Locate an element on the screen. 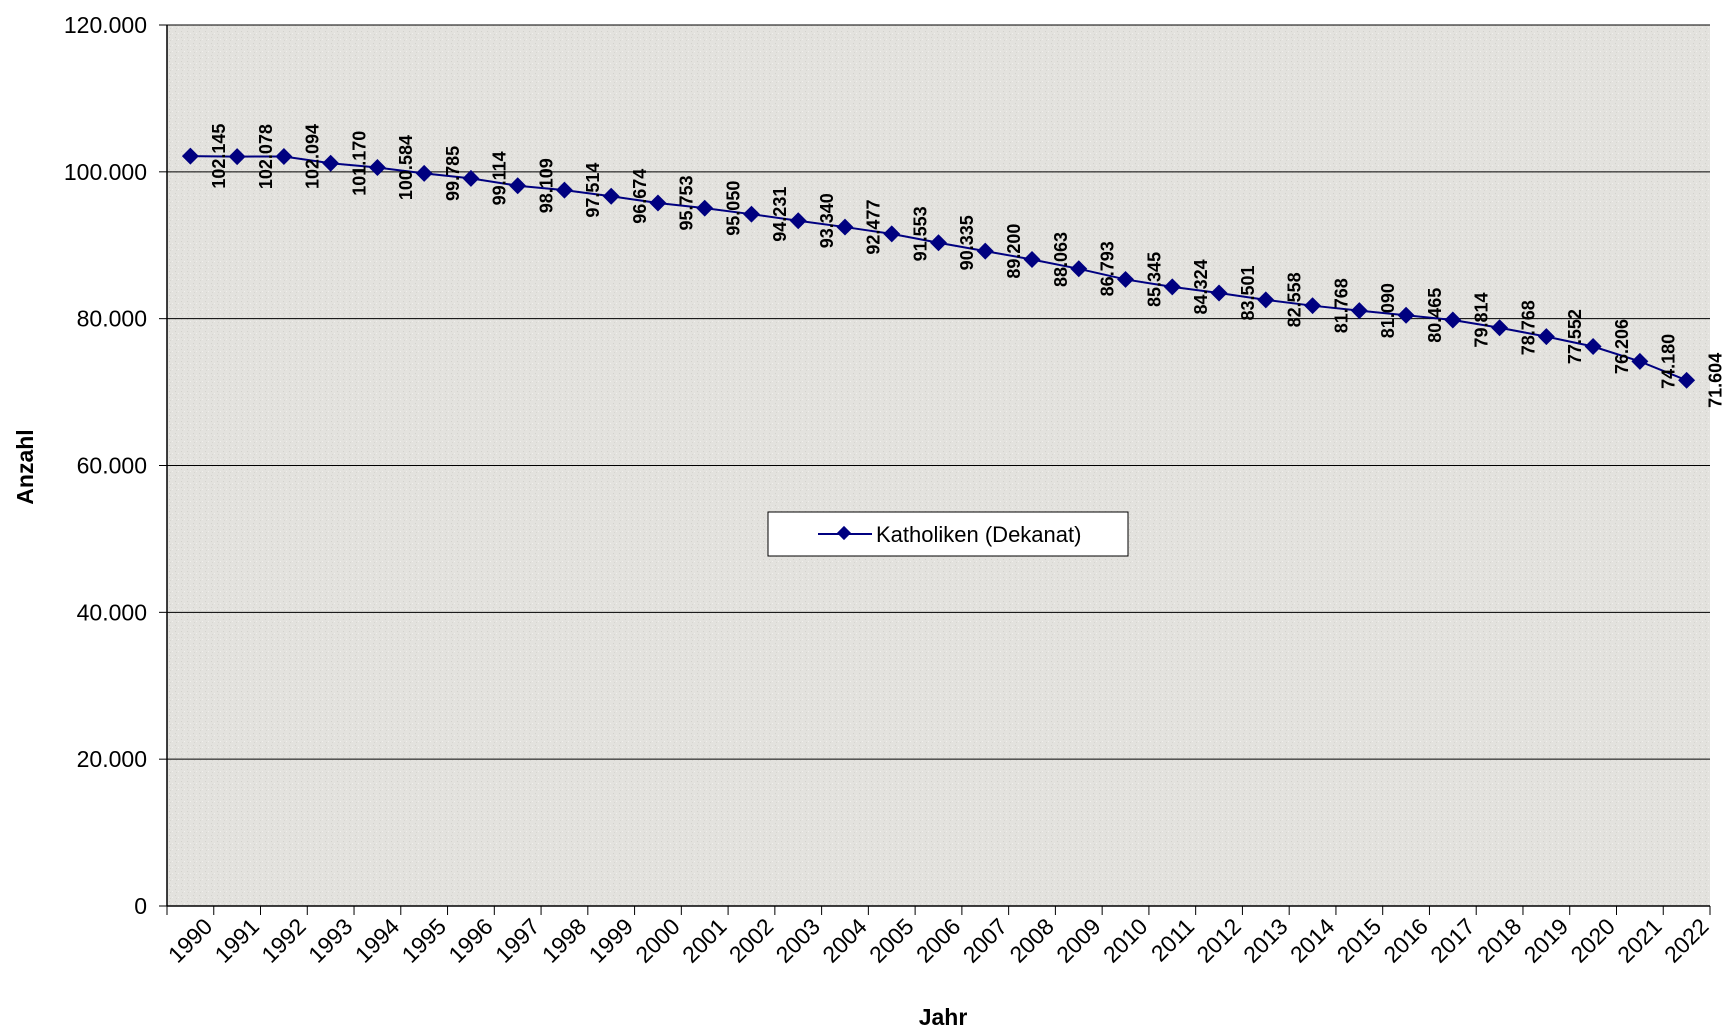 Image resolution: width=1728 pixels, height=1033 pixels. x-tick-label: 2000 is located at coordinates (657, 940).